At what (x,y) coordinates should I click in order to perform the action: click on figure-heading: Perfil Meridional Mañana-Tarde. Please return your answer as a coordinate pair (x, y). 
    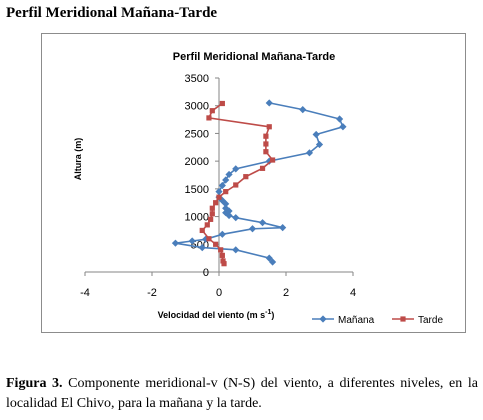
    Looking at the image, I should click on (112, 13).